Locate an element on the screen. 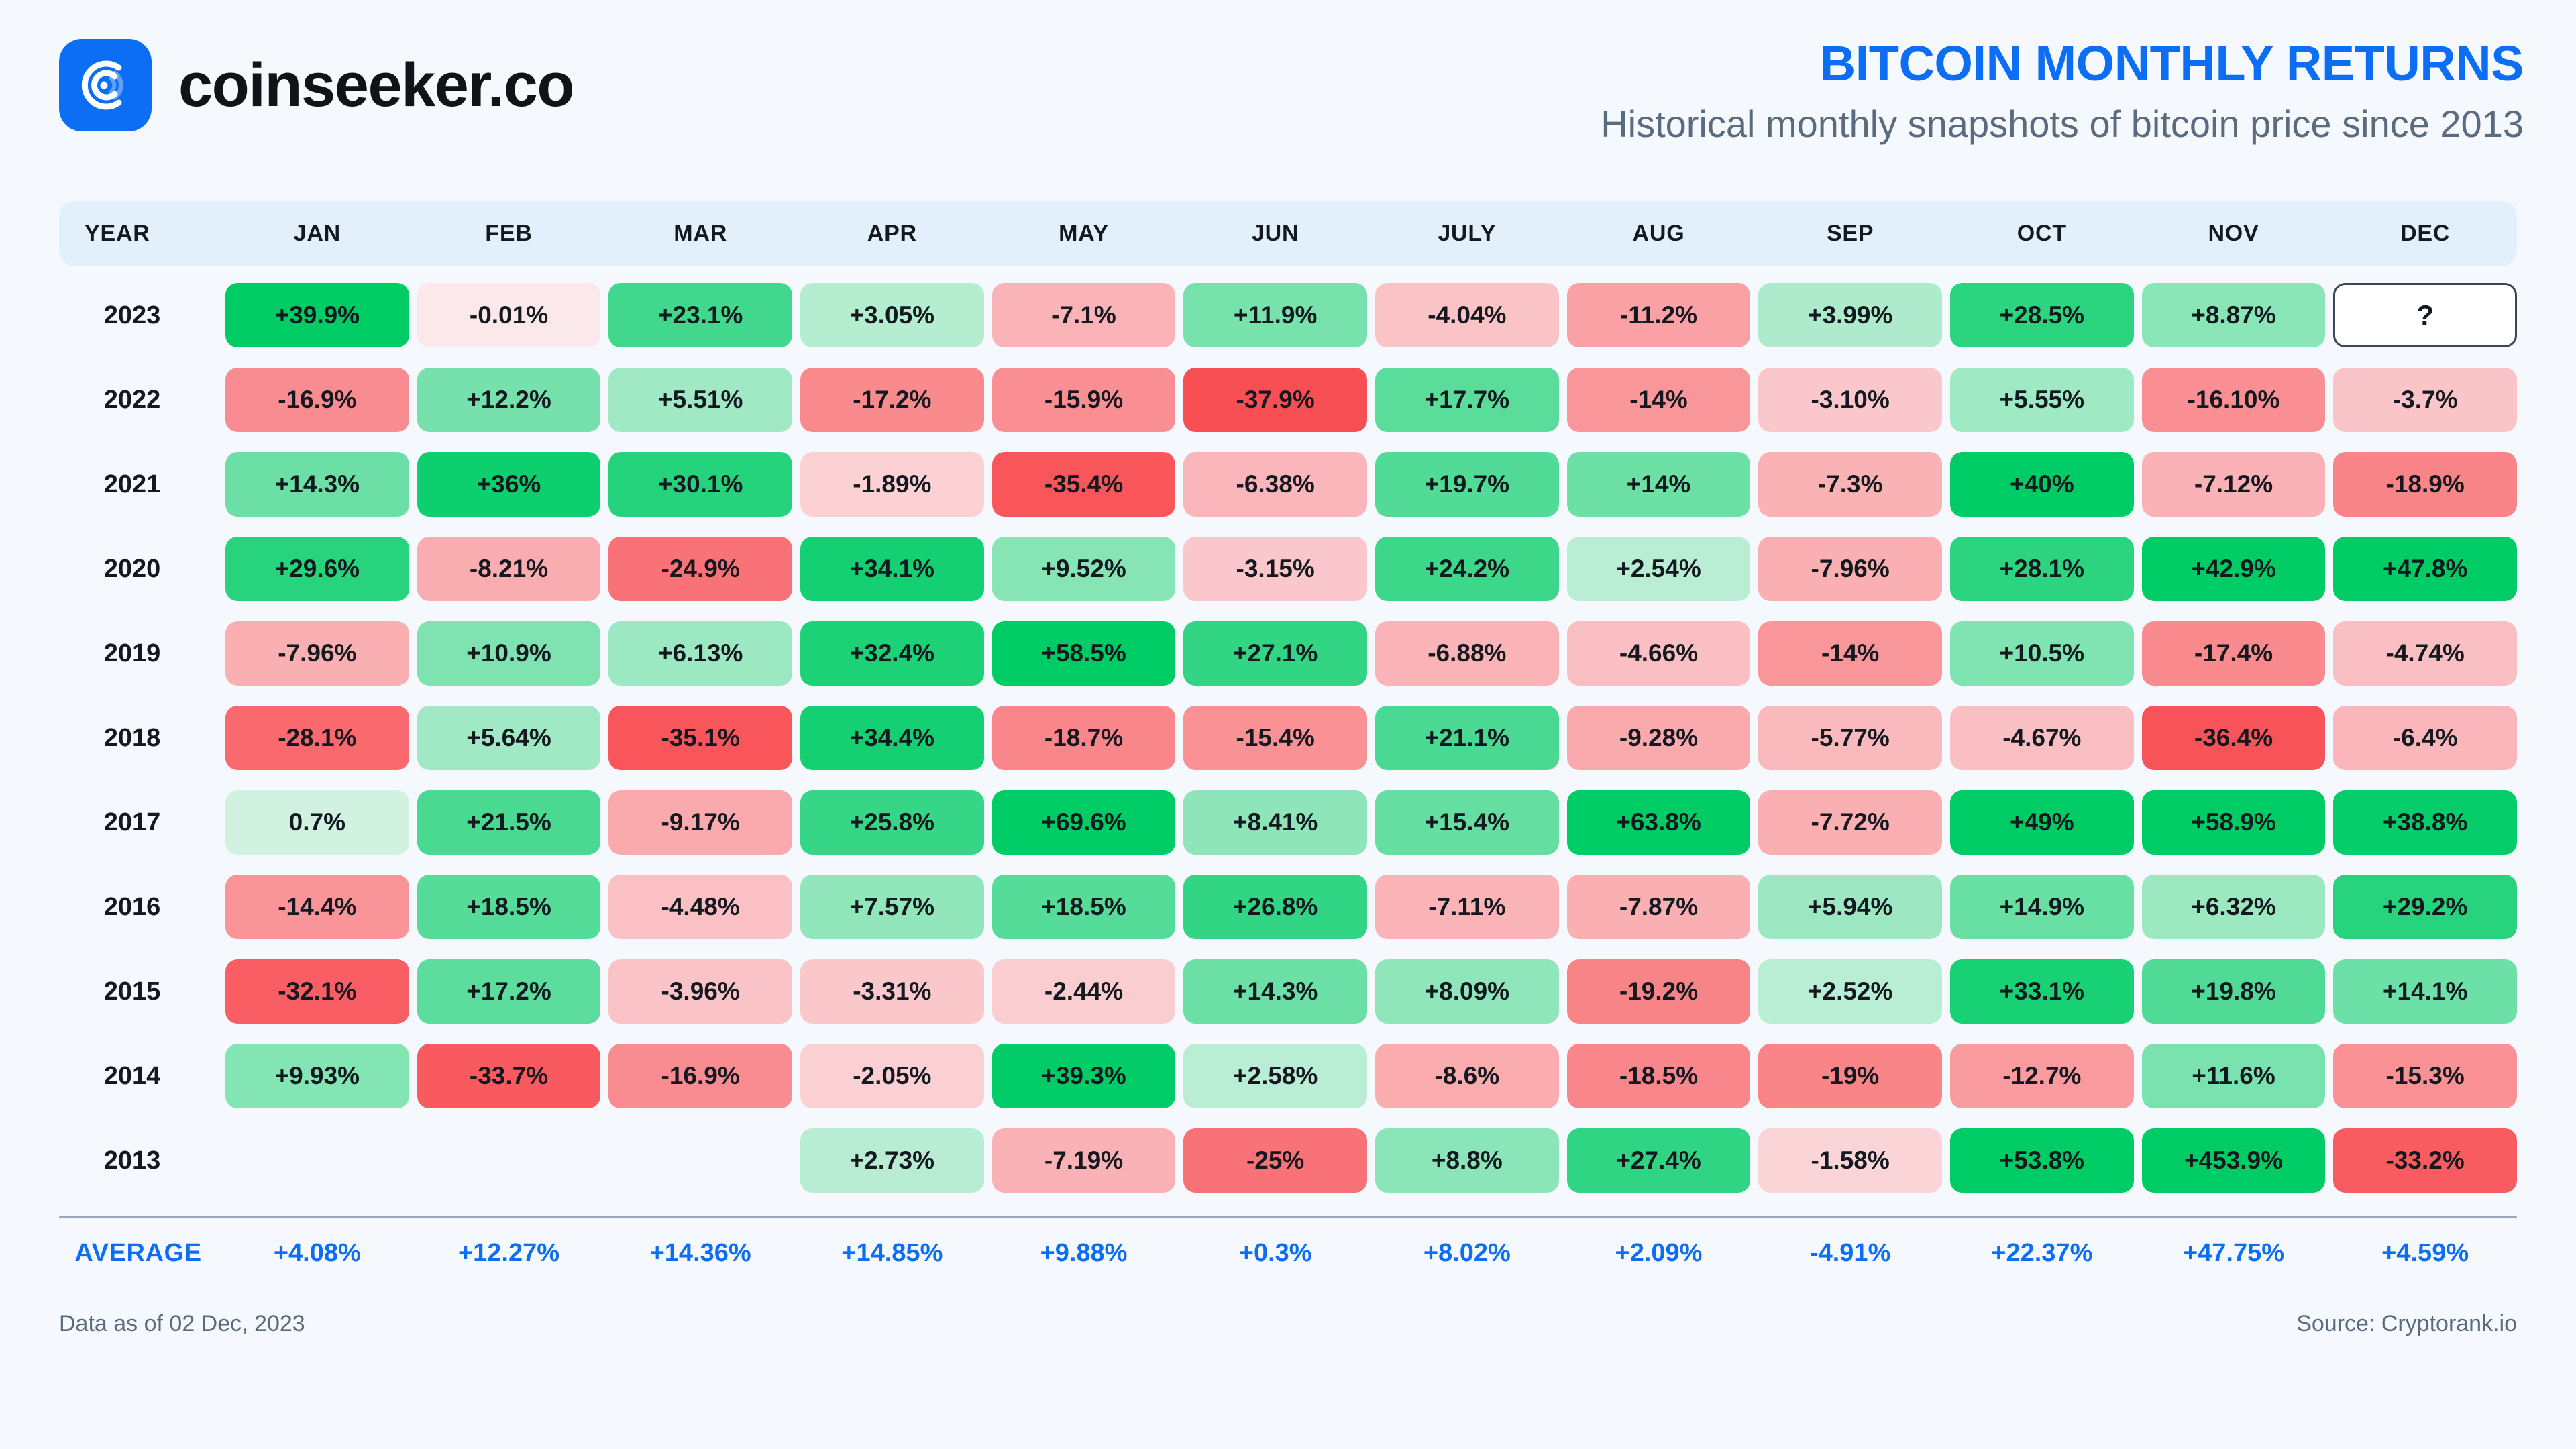  return-cell-2020-aug: +2.54% is located at coordinates (1658, 569).